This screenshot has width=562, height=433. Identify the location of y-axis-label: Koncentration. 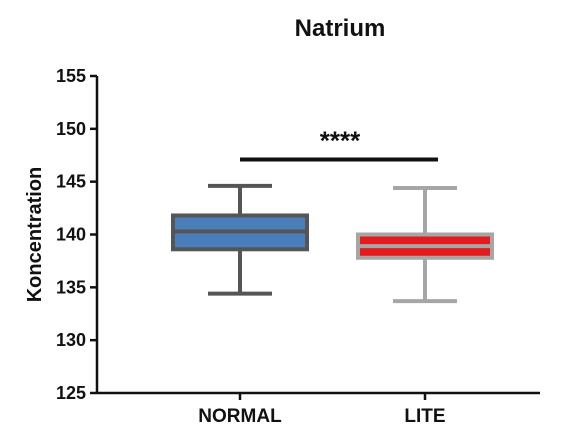
(35, 235).